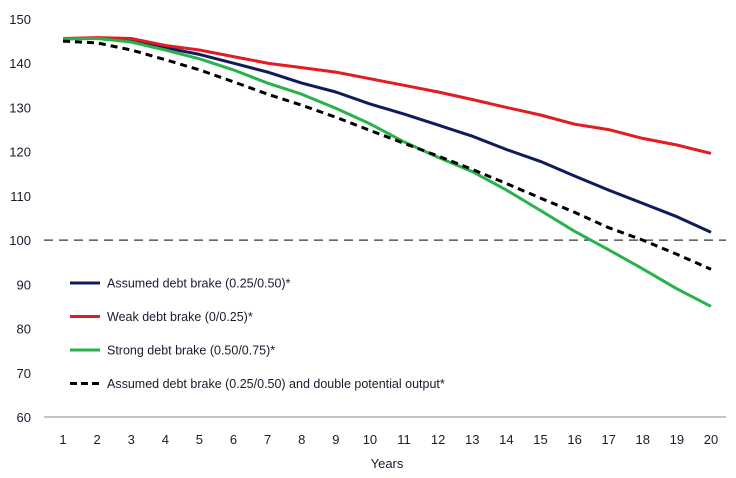 This screenshot has width=736, height=478. Describe the element at coordinates (20, 19) in the screenshot. I see `y-tick-label: 150` at that location.